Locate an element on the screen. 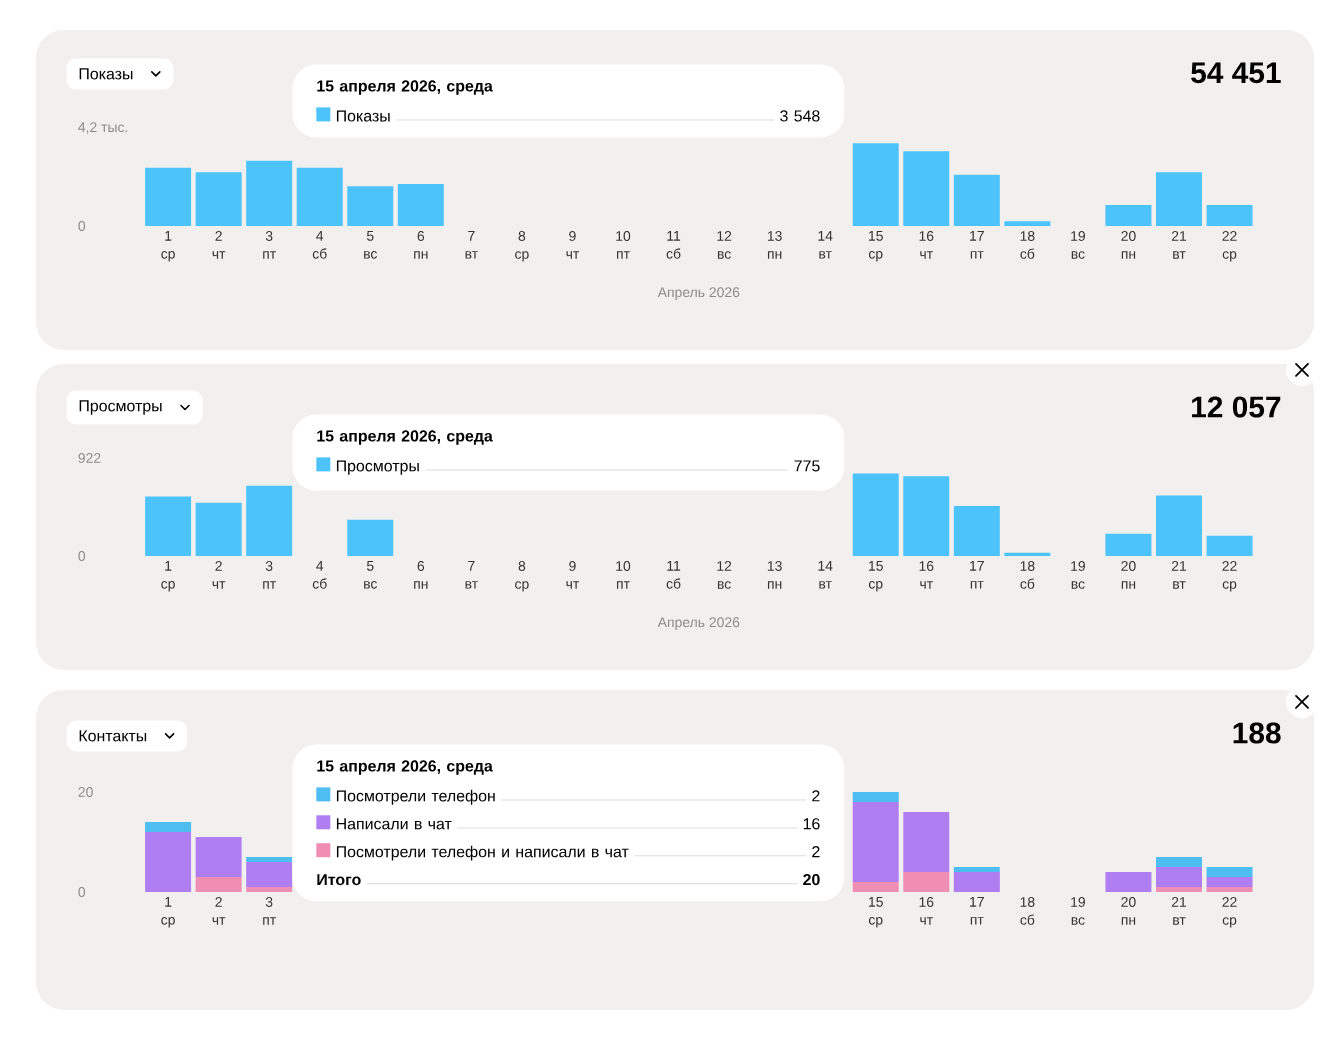 Image resolution: width=1332 pixels, height=1042 pixels. text: 54 451 is located at coordinates (1236, 73).